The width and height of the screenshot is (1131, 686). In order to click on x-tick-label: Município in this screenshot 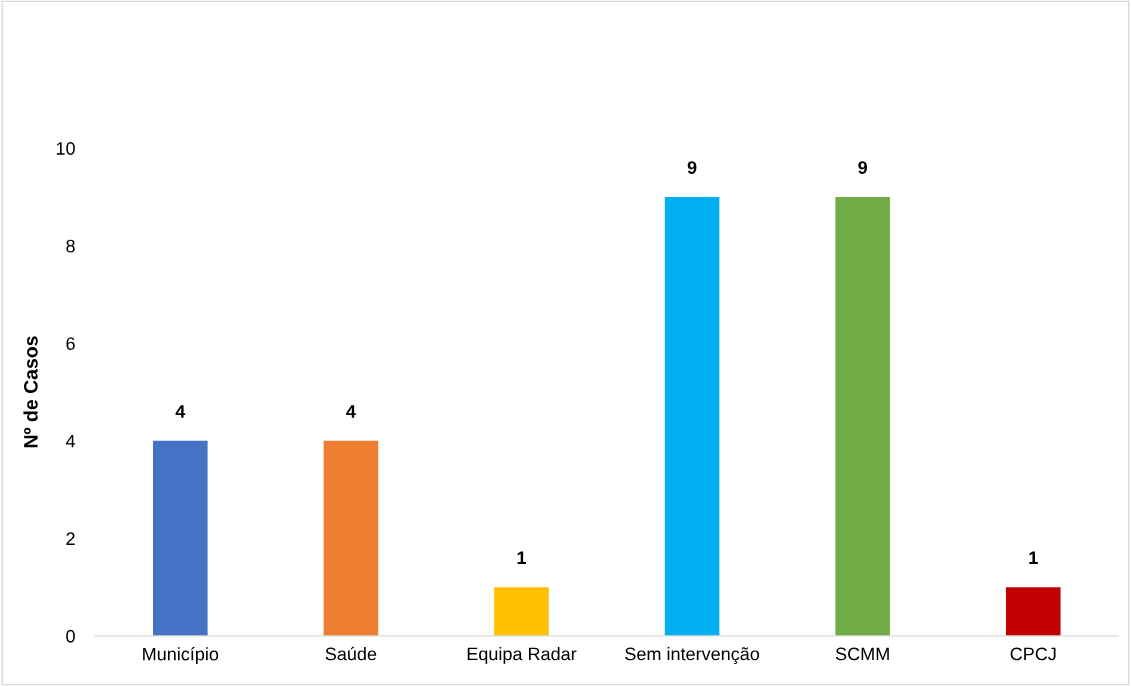, I will do `click(181, 656)`.